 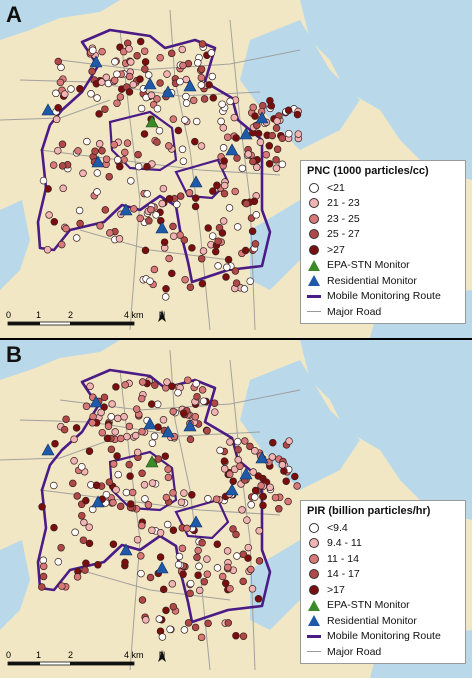 I want to click on mobile-monitoring-route, so click(x=143, y=141).